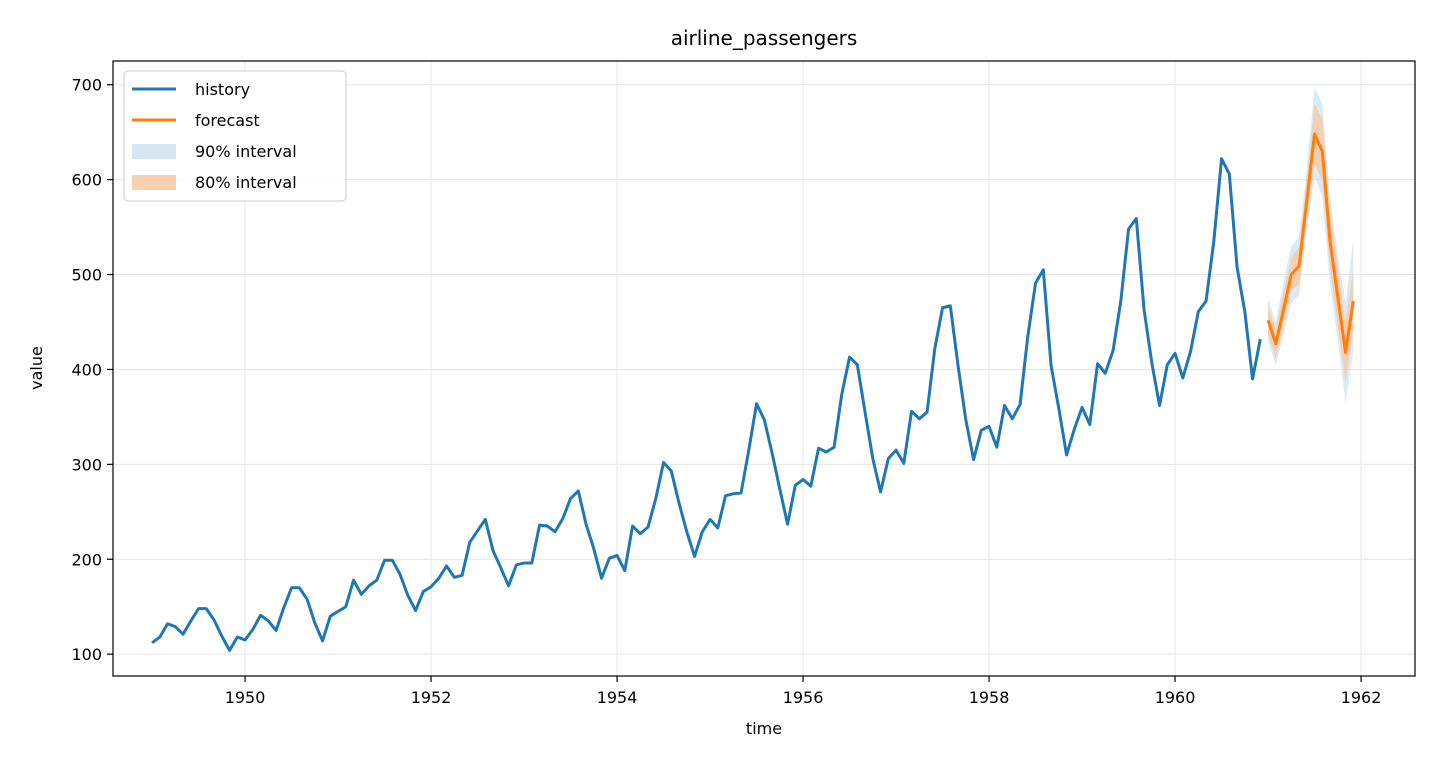  What do you see at coordinates (86, 464) in the screenshot?
I see `y-tick-label: 300` at bounding box center [86, 464].